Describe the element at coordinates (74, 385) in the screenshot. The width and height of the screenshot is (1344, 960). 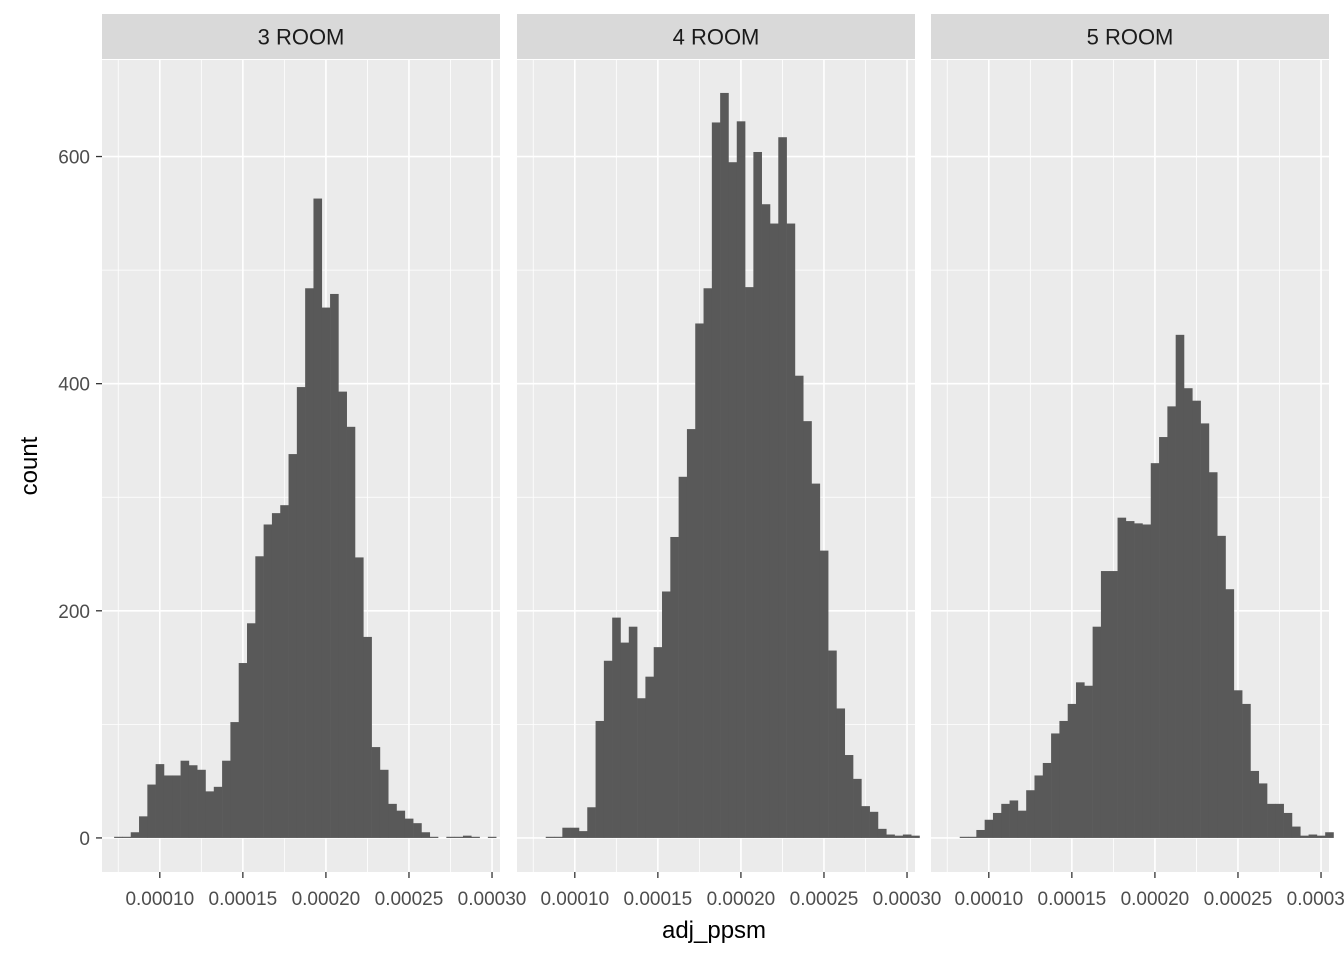
I see `y-tick-label: 400` at that location.